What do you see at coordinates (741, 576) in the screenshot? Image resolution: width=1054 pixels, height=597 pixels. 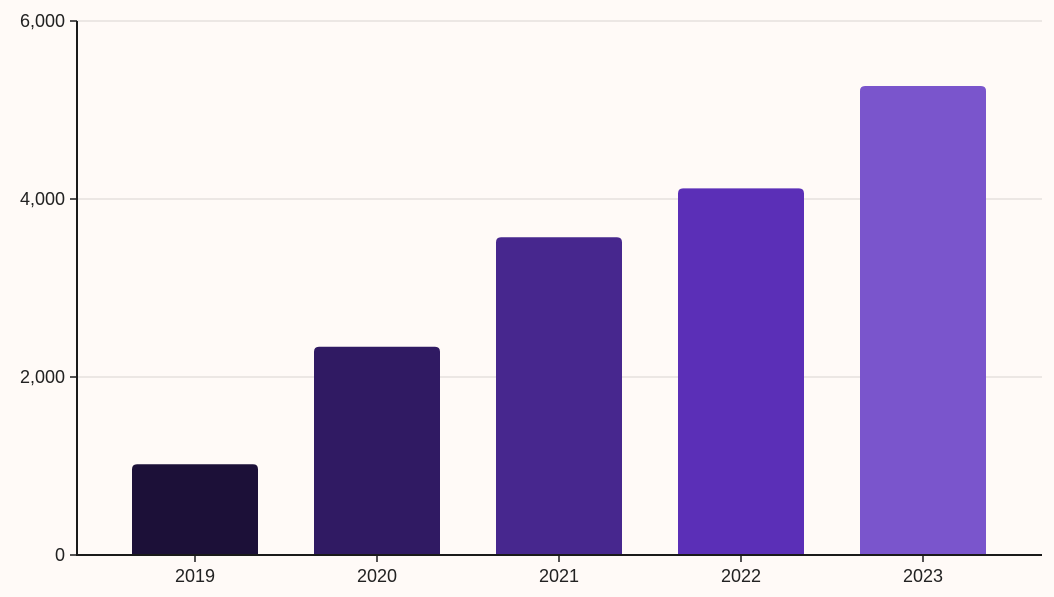 I see `x-tick-label: 2022` at bounding box center [741, 576].